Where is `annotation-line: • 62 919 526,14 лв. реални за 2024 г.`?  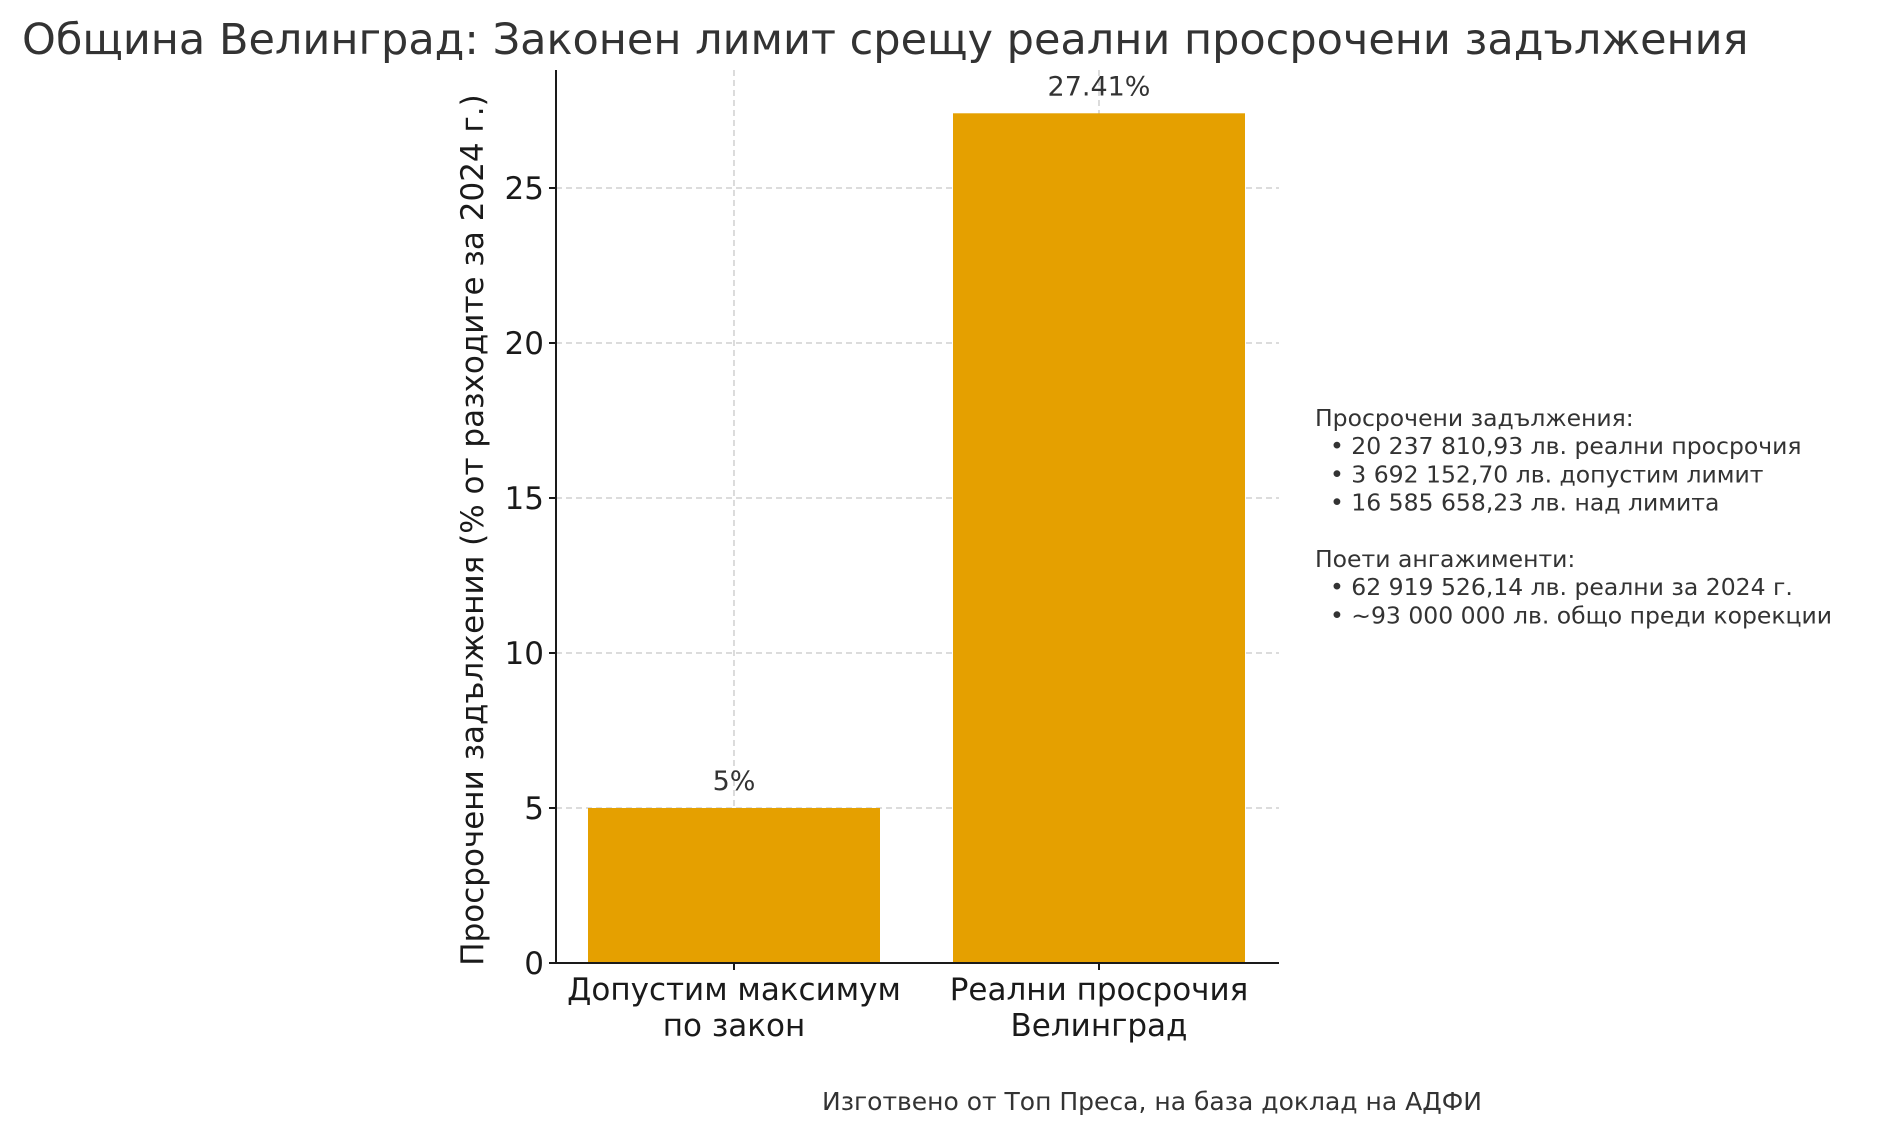 annotation-line: • 62 919 526,14 лв. реални за 2024 г. is located at coordinates (1554, 587).